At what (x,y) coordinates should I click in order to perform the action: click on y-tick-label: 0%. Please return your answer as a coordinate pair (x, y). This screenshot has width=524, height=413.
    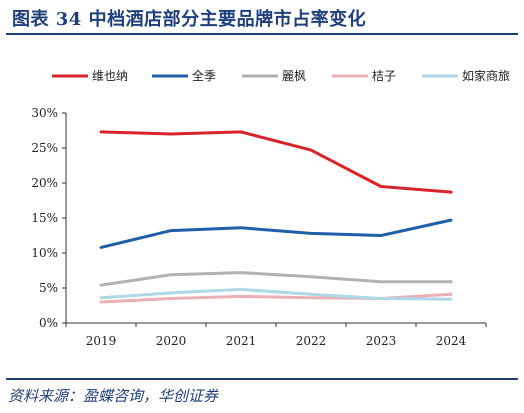
    Looking at the image, I should click on (48, 323).